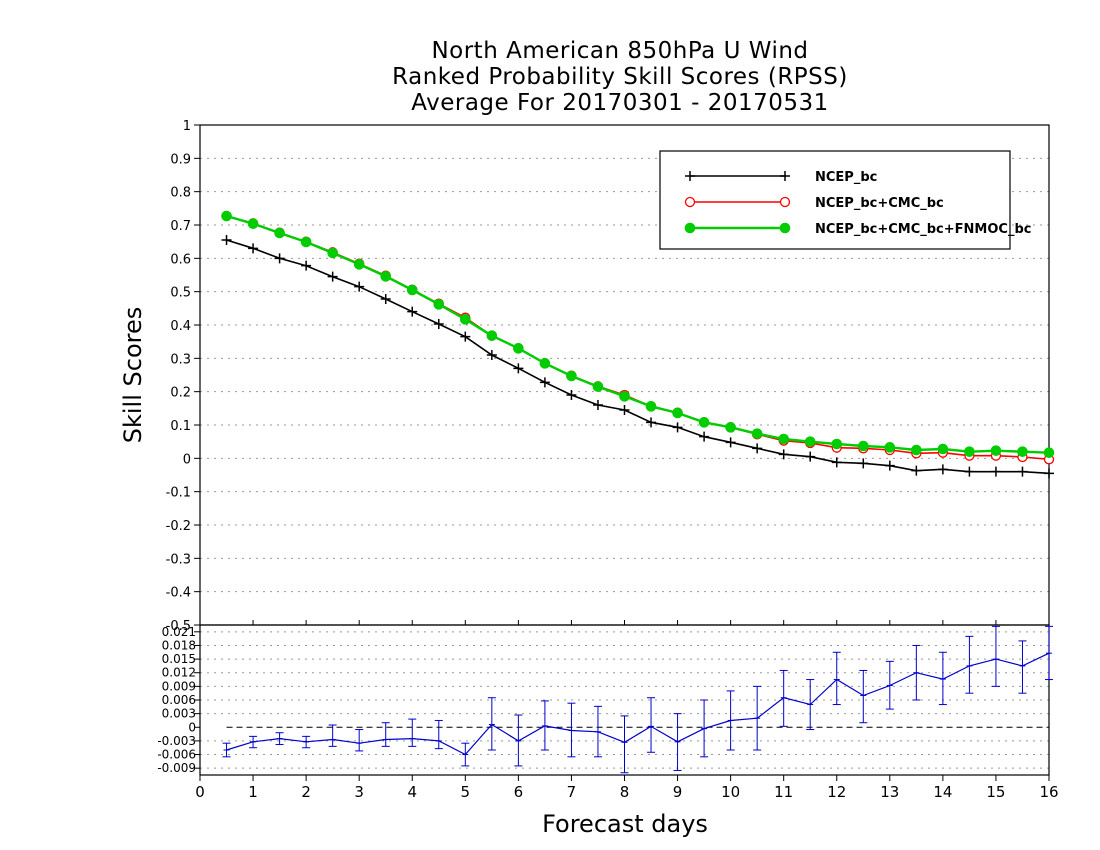 The width and height of the screenshot is (1100, 850). Describe the element at coordinates (179, 632) in the screenshot. I see `y-tick-label: 0.021` at that location.